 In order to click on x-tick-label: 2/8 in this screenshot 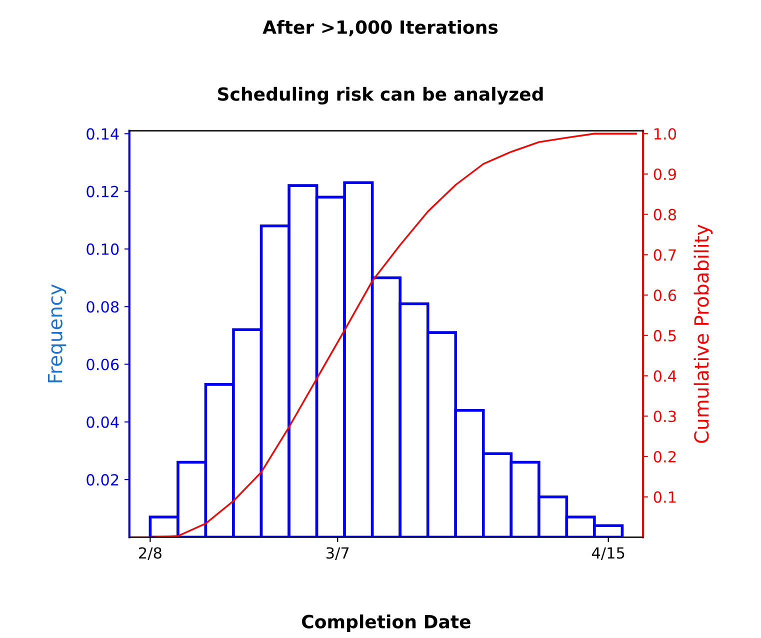, I will do `click(150, 553)`.